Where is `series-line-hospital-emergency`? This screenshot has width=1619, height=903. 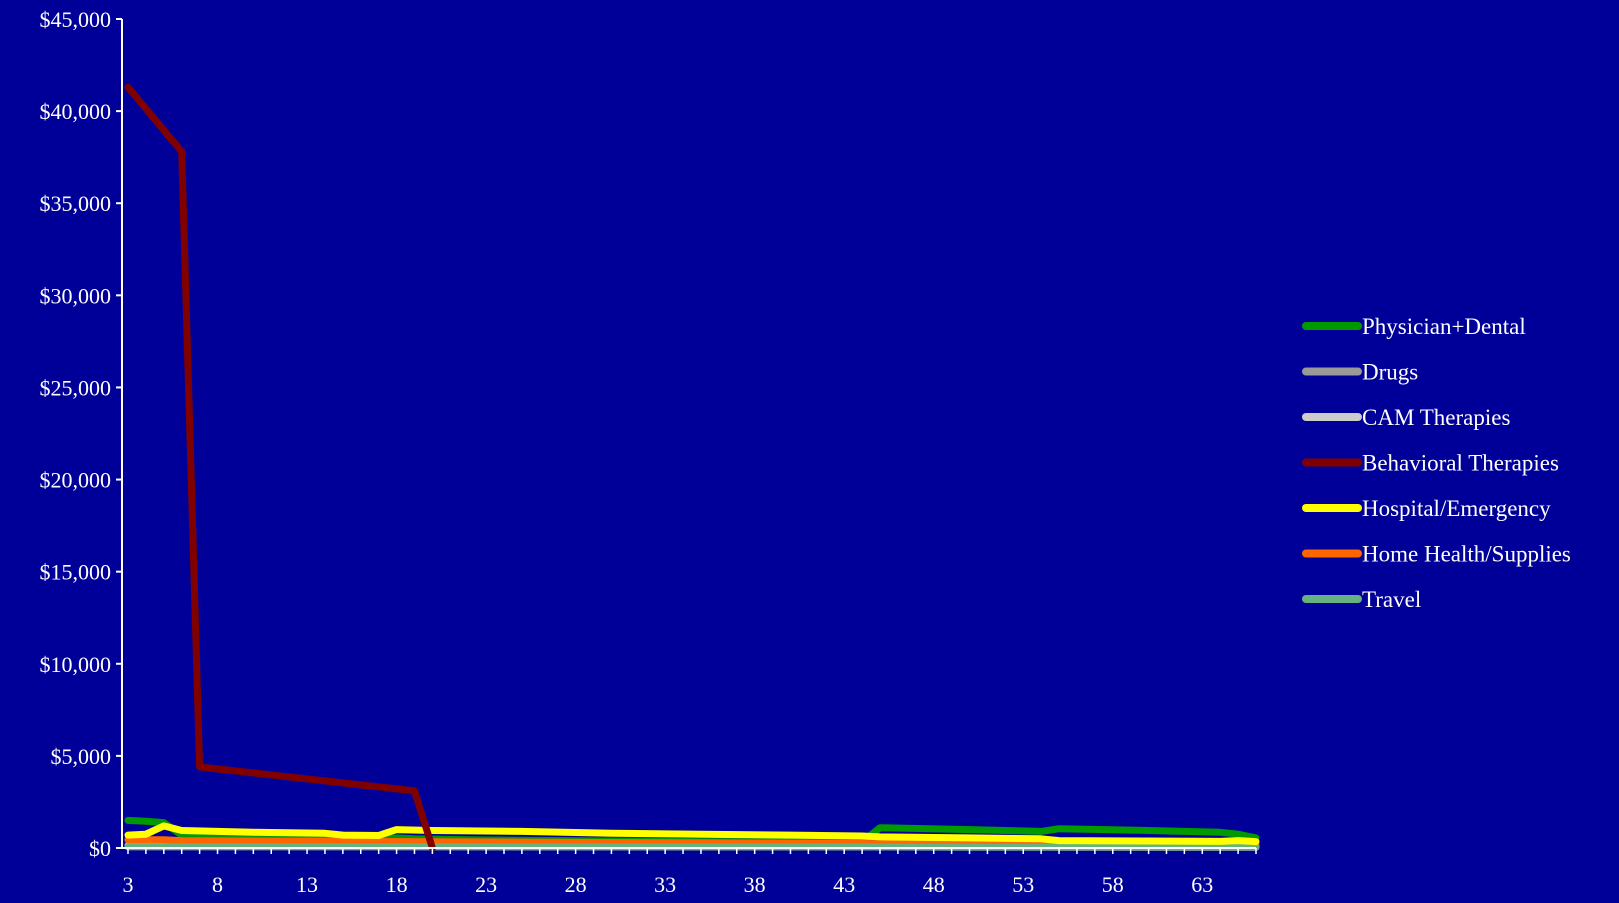
series-line-hospital-emergency is located at coordinates (692, 834).